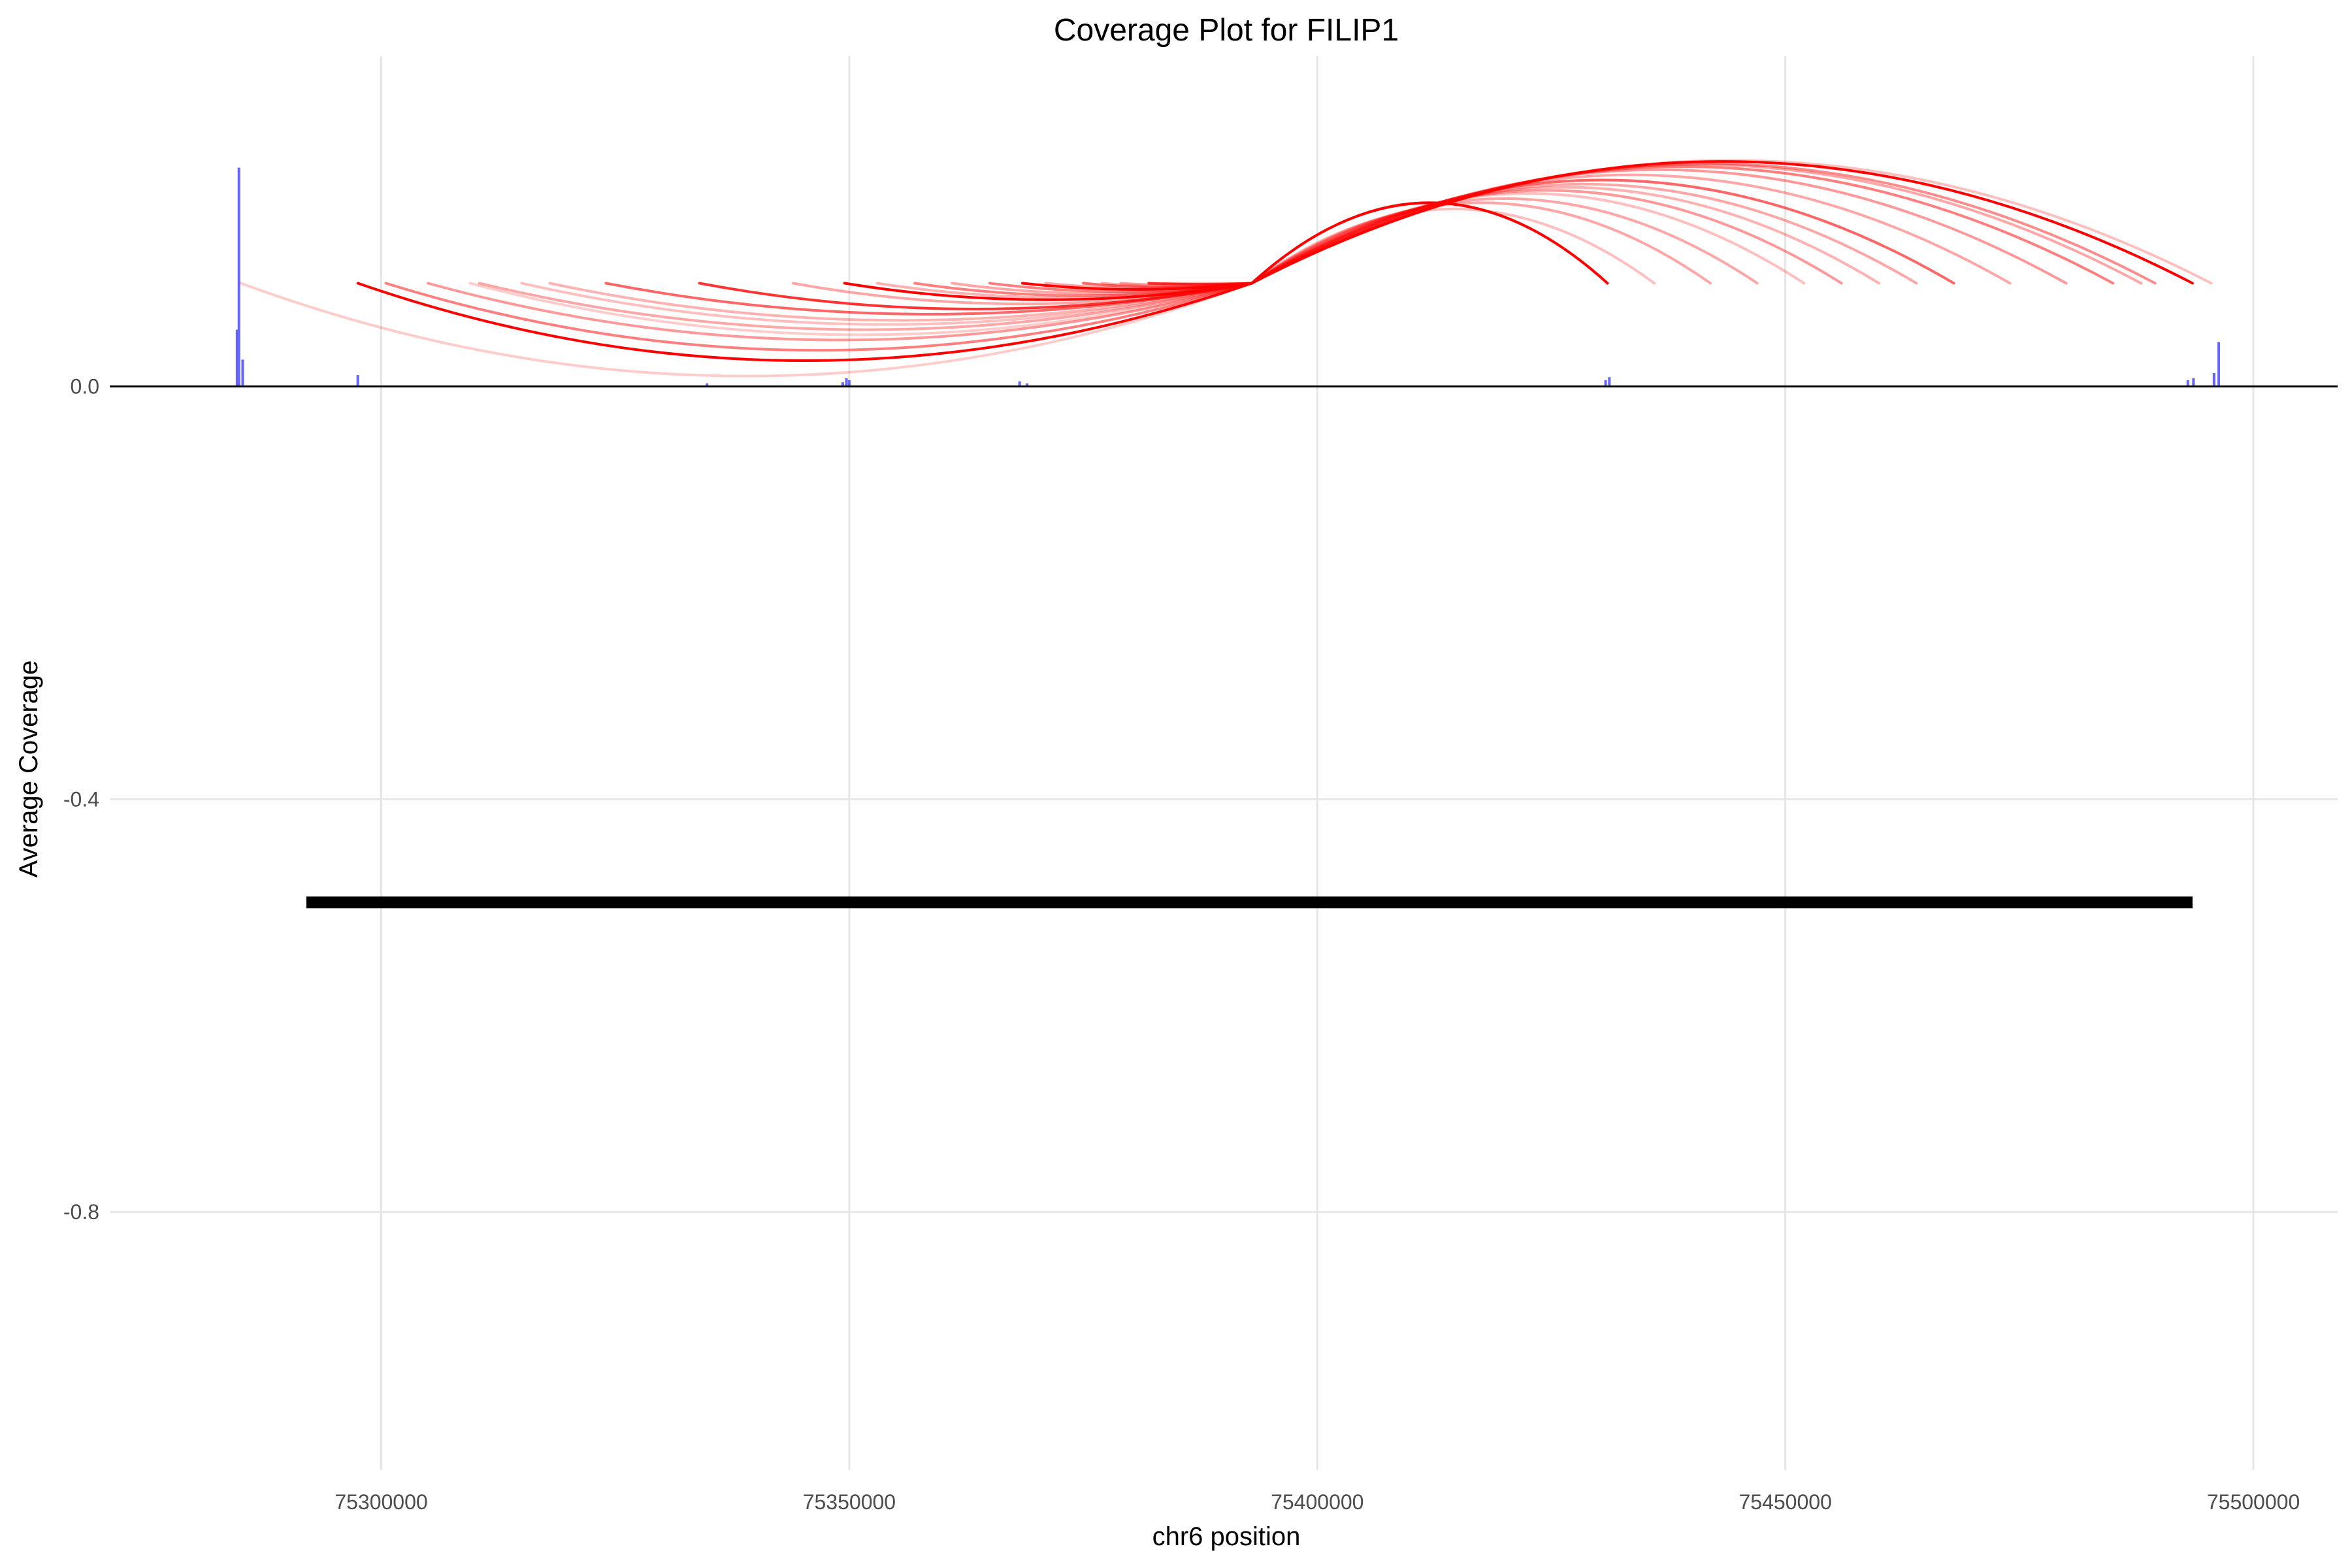  What do you see at coordinates (381, 1502) in the screenshot?
I see `x-tick-label: 75300000` at bounding box center [381, 1502].